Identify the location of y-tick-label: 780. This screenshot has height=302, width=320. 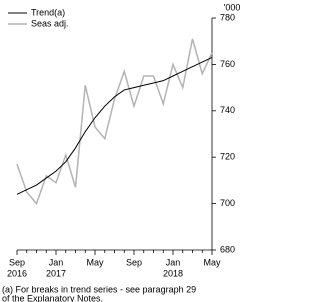
(227, 17).